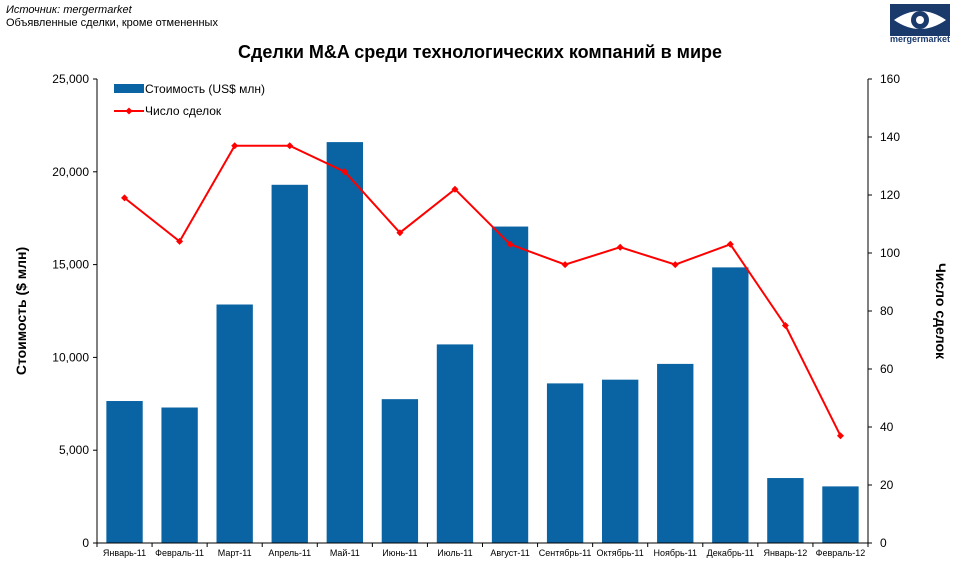 Image resolution: width=960 pixels, height=585 pixels. I want to click on y-tick-label: 15,000, so click(70, 265).